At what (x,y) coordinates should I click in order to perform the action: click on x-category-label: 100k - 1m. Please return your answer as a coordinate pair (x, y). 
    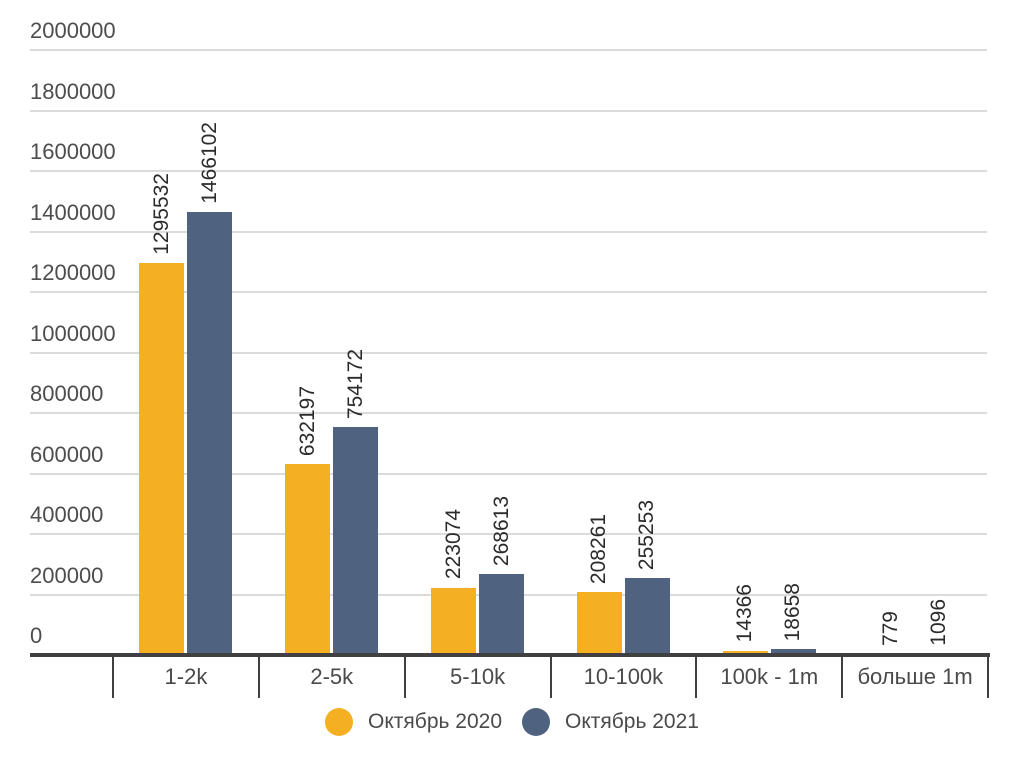
    Looking at the image, I should click on (769, 676).